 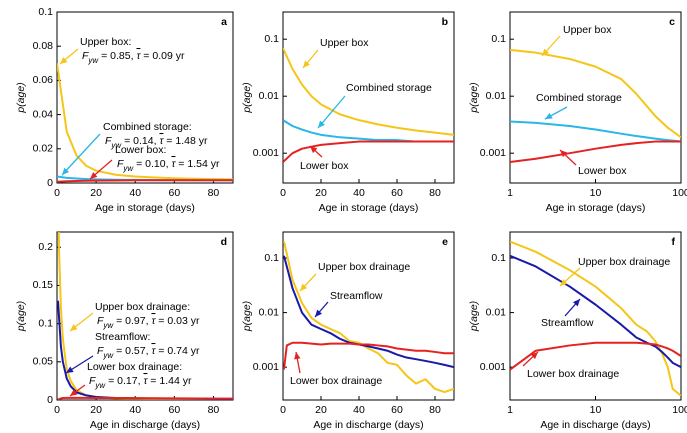 I want to click on annotation-part: = 0.03 yr, so click(x=177, y=321).